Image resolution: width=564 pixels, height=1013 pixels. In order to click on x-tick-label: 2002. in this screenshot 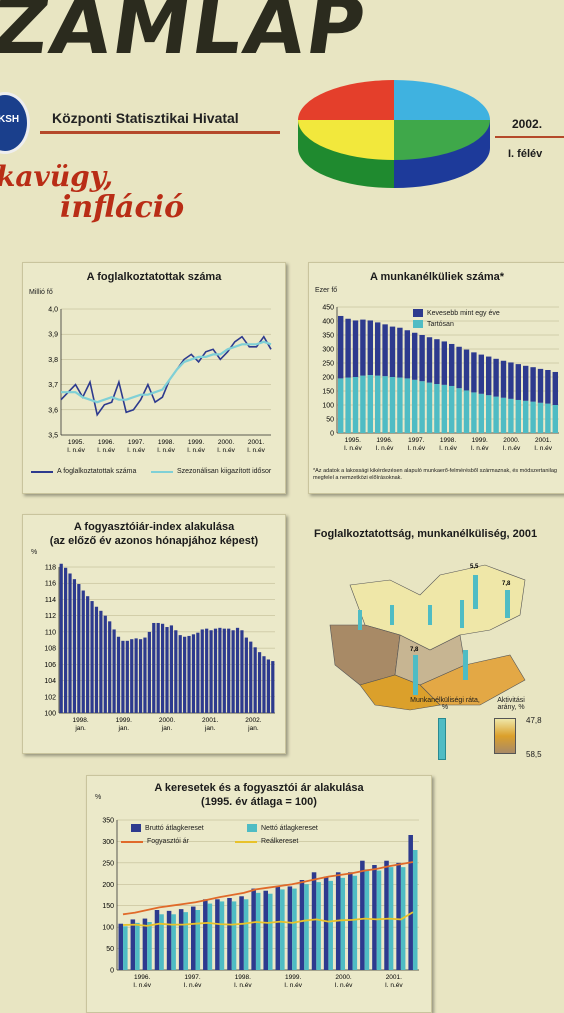, I will do `click(253, 720)`.